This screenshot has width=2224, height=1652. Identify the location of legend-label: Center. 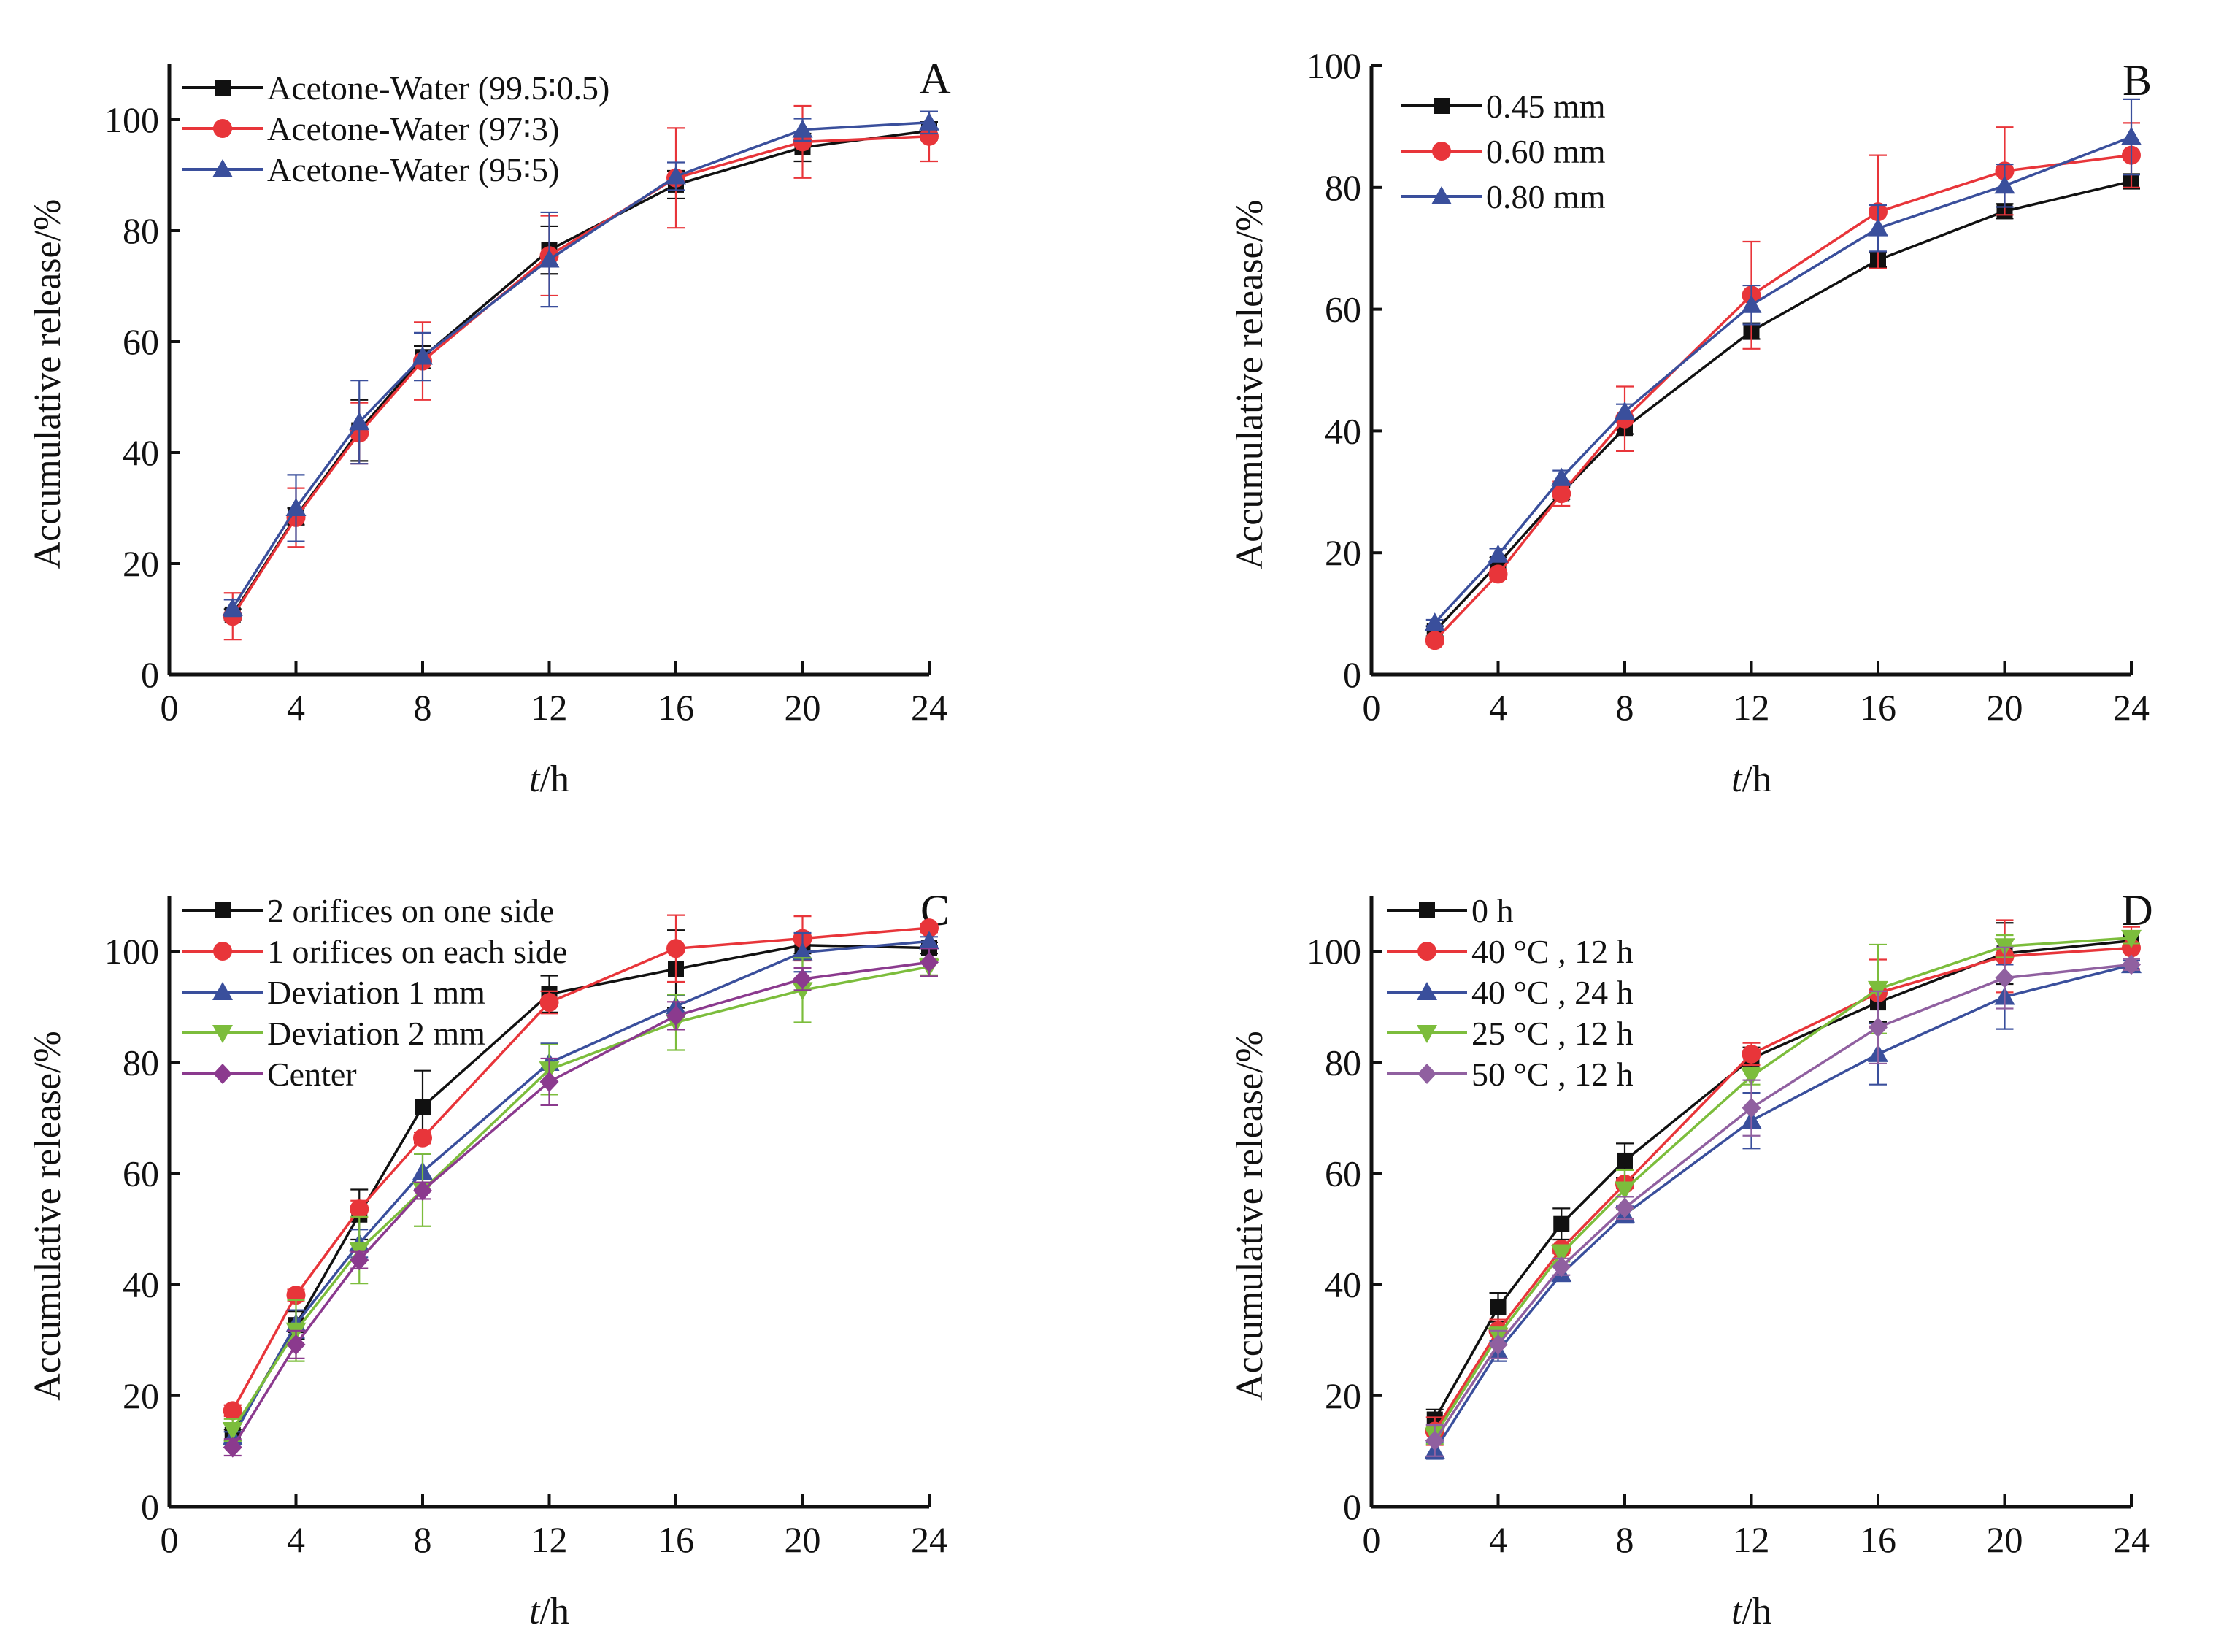
(312, 1074).